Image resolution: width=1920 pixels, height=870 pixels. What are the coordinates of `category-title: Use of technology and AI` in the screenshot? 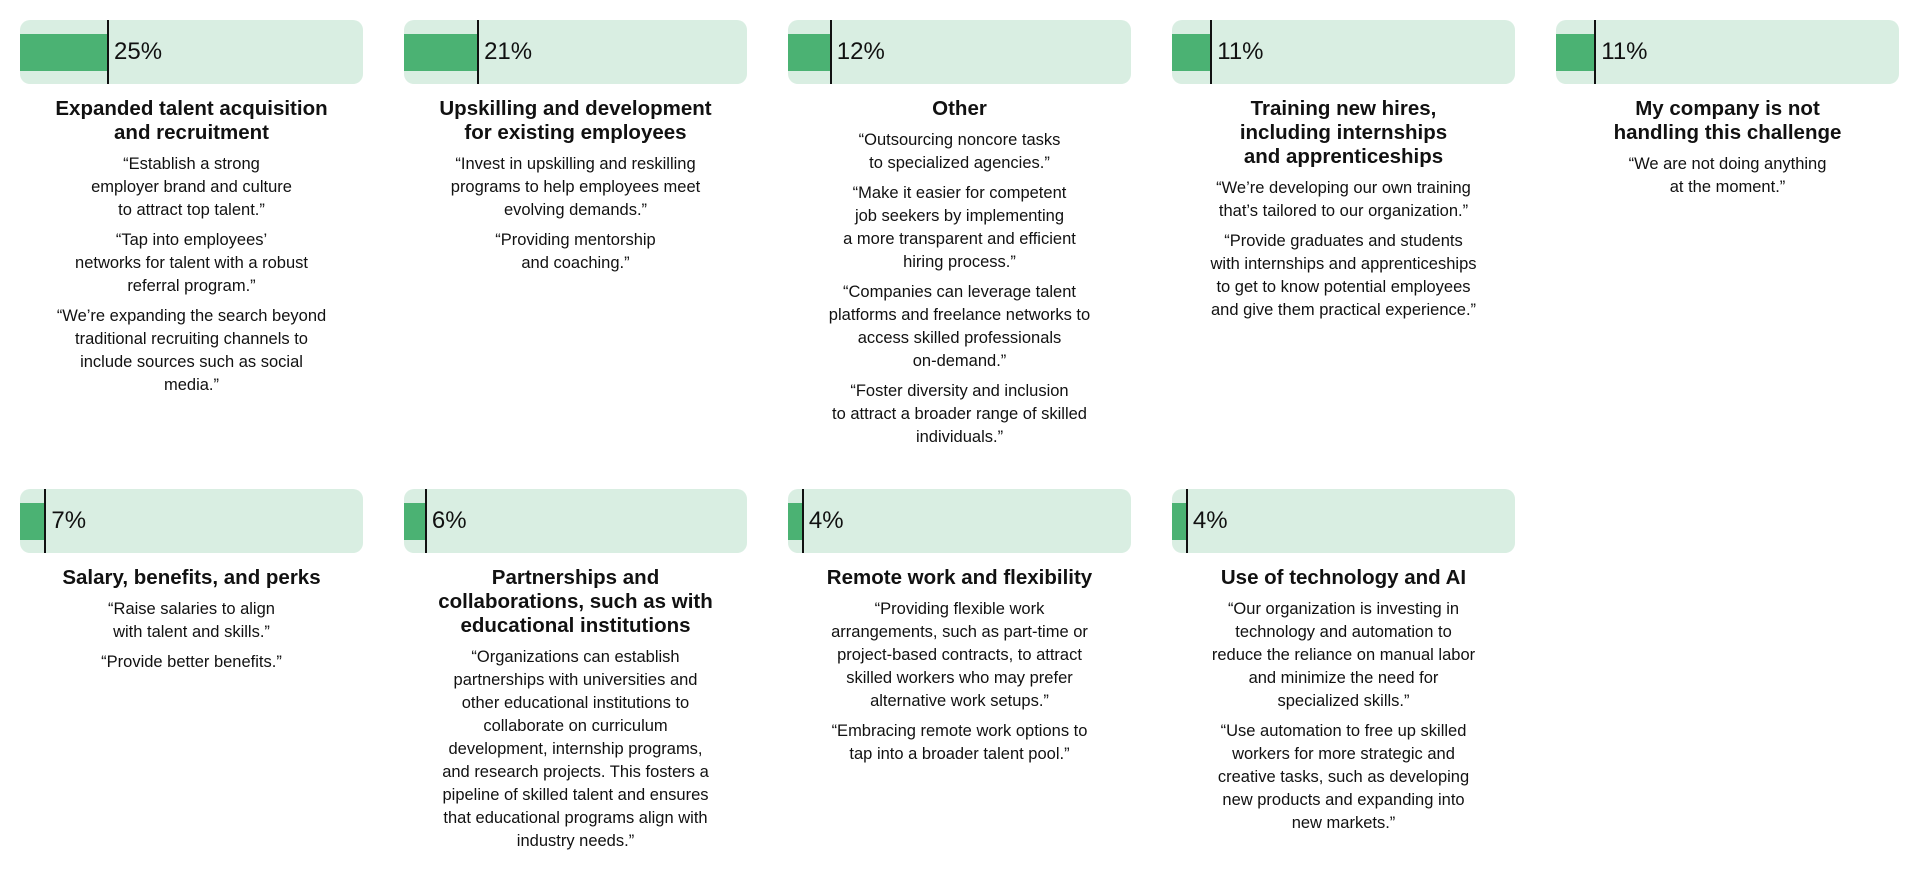 It's located at (1343, 577).